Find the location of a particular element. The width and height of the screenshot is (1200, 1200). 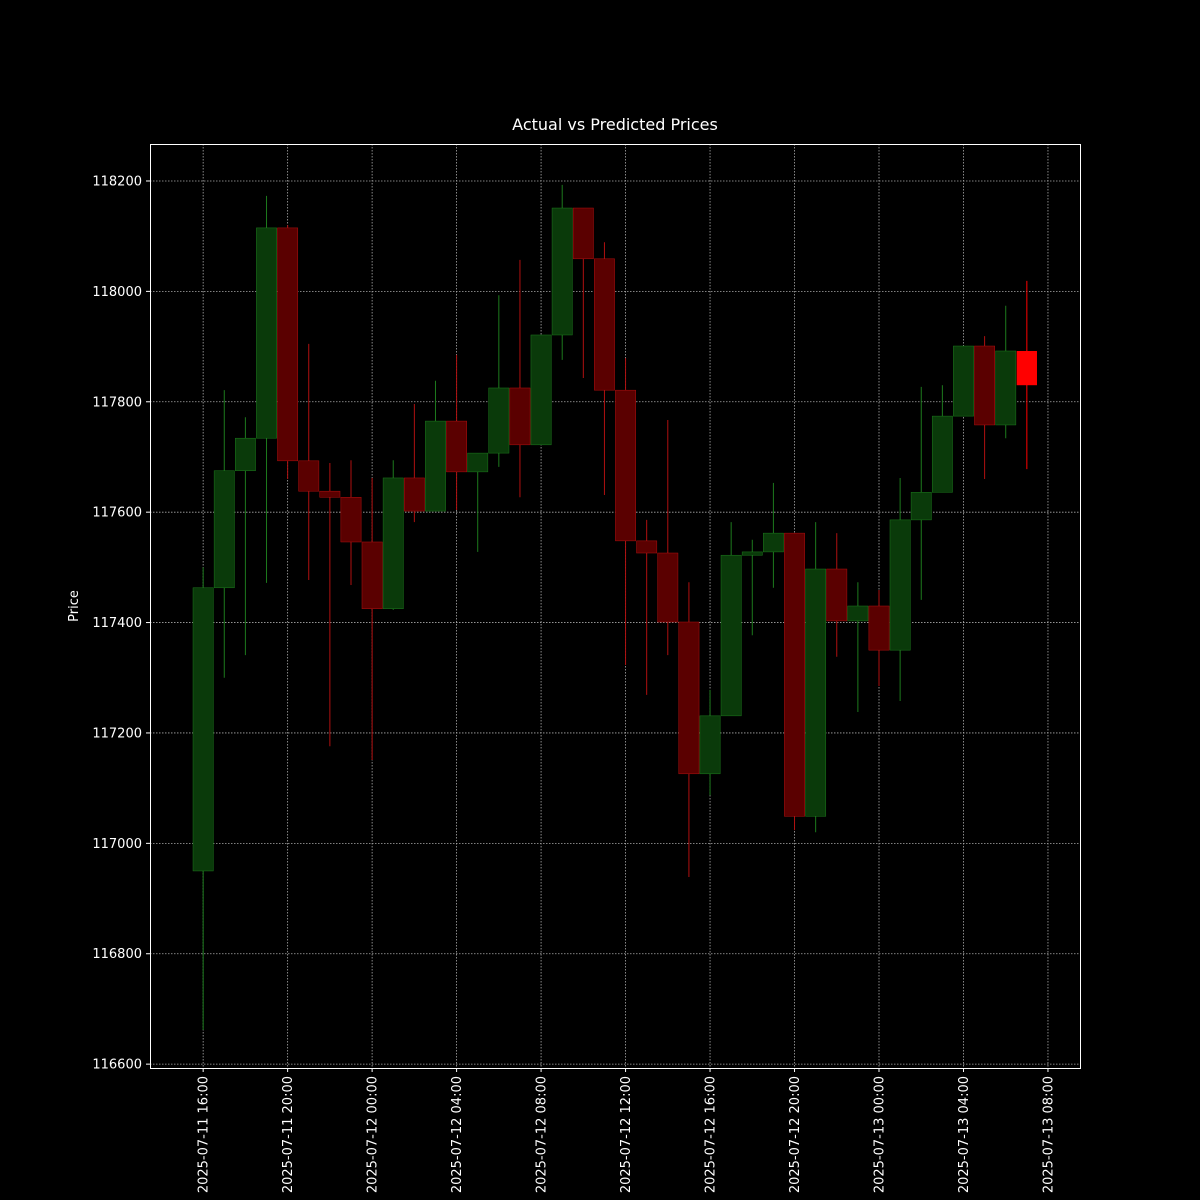

y-tick-label: 117800 is located at coordinates (117, 402).